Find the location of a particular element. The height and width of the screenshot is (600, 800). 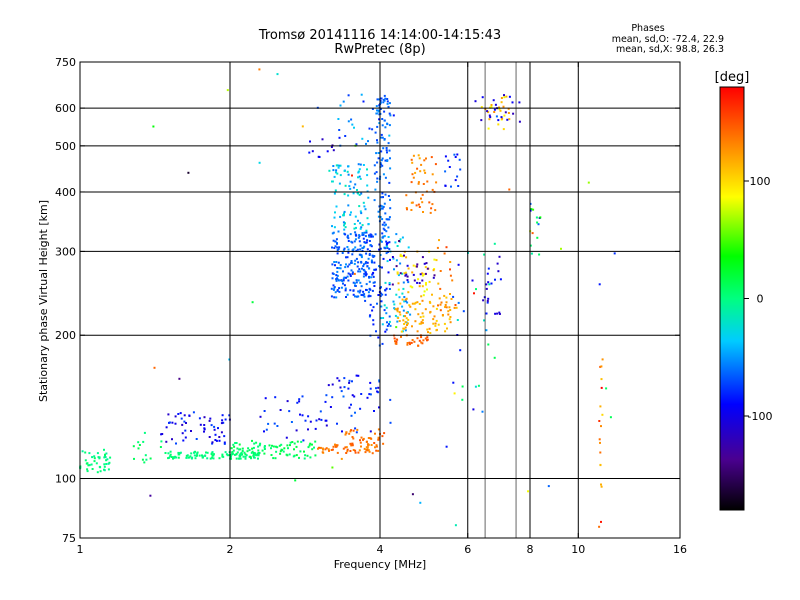

chart-subtitle: RwPretec (8p) is located at coordinates (379, 49).